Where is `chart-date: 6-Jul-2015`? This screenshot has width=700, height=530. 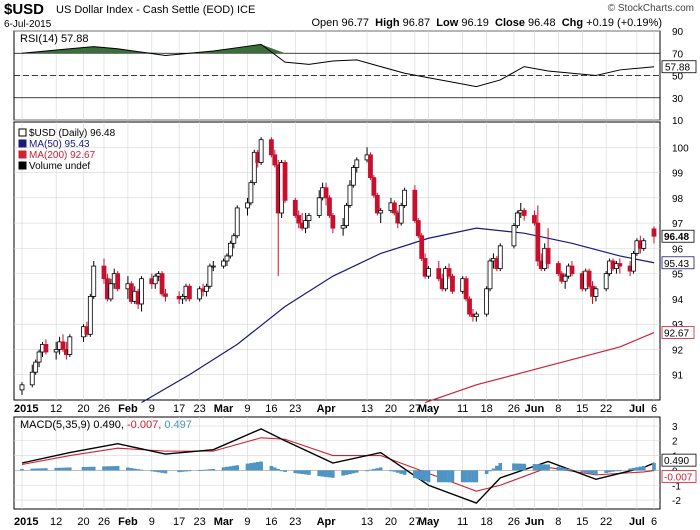 chart-date: 6-Jul-2015 is located at coordinates (28, 24).